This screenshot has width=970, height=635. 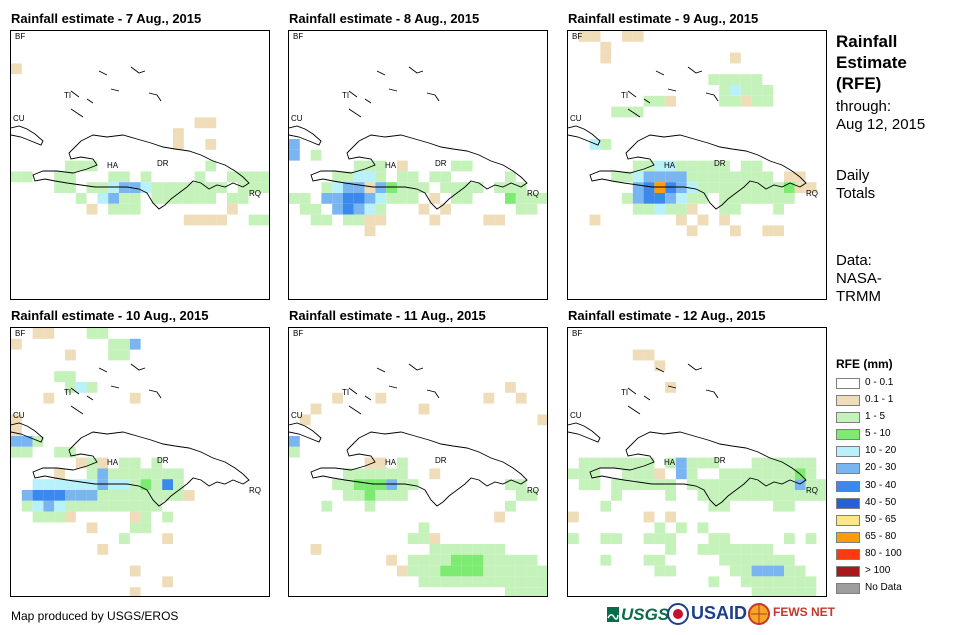 What do you see at coordinates (719, 613) in the screenshot?
I see `usaid-logo-text: USAID` at bounding box center [719, 613].